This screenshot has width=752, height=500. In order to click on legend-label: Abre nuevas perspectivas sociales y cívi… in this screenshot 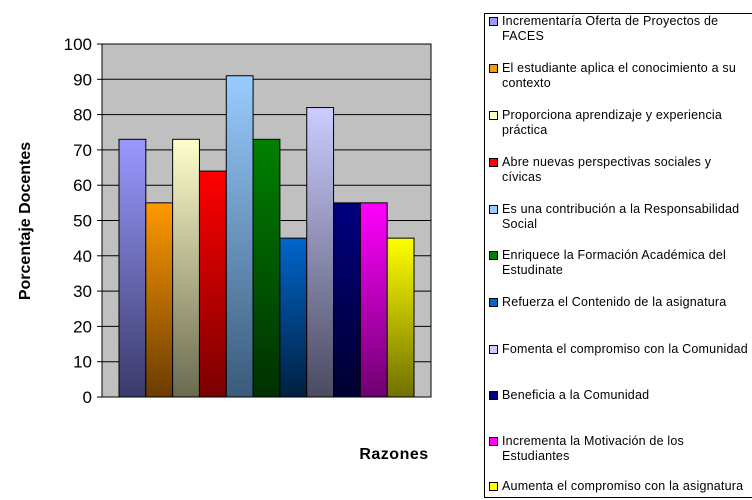, I will do `click(607, 169)`.